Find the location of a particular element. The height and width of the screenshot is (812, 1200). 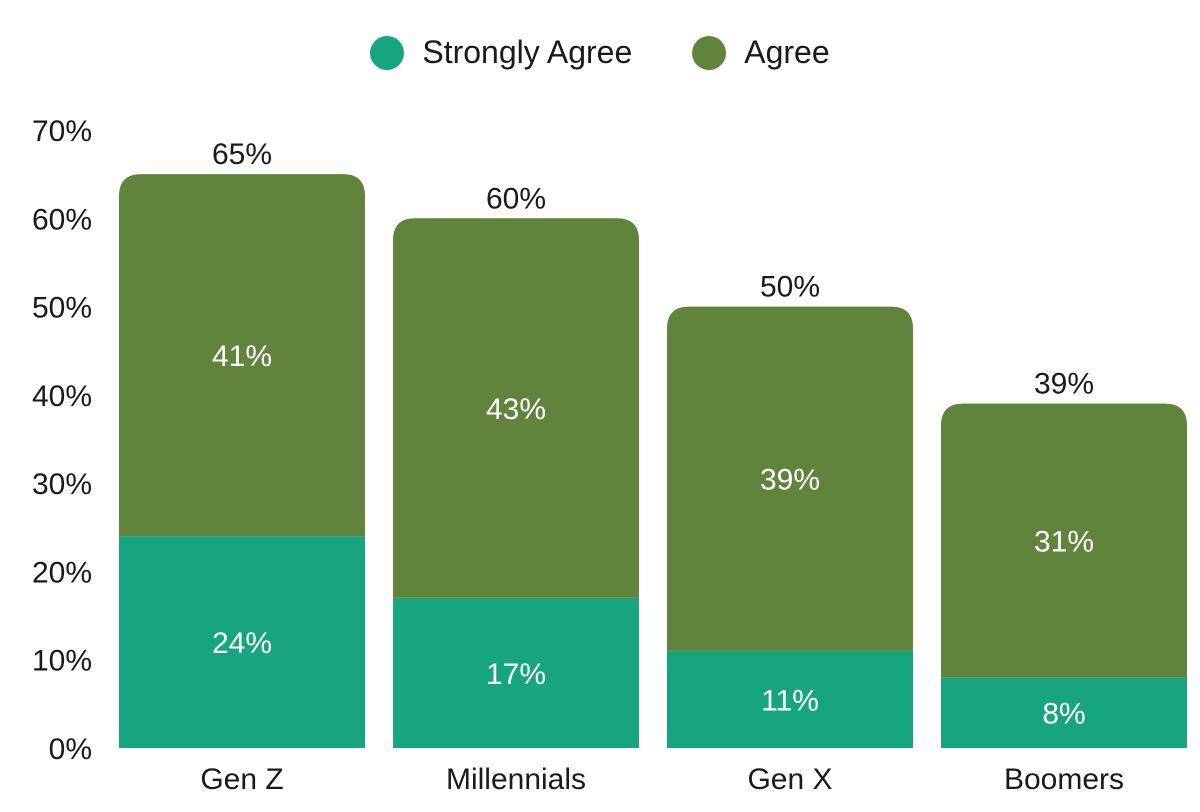

legend: Strongly Agree Agree is located at coordinates (600, 52).